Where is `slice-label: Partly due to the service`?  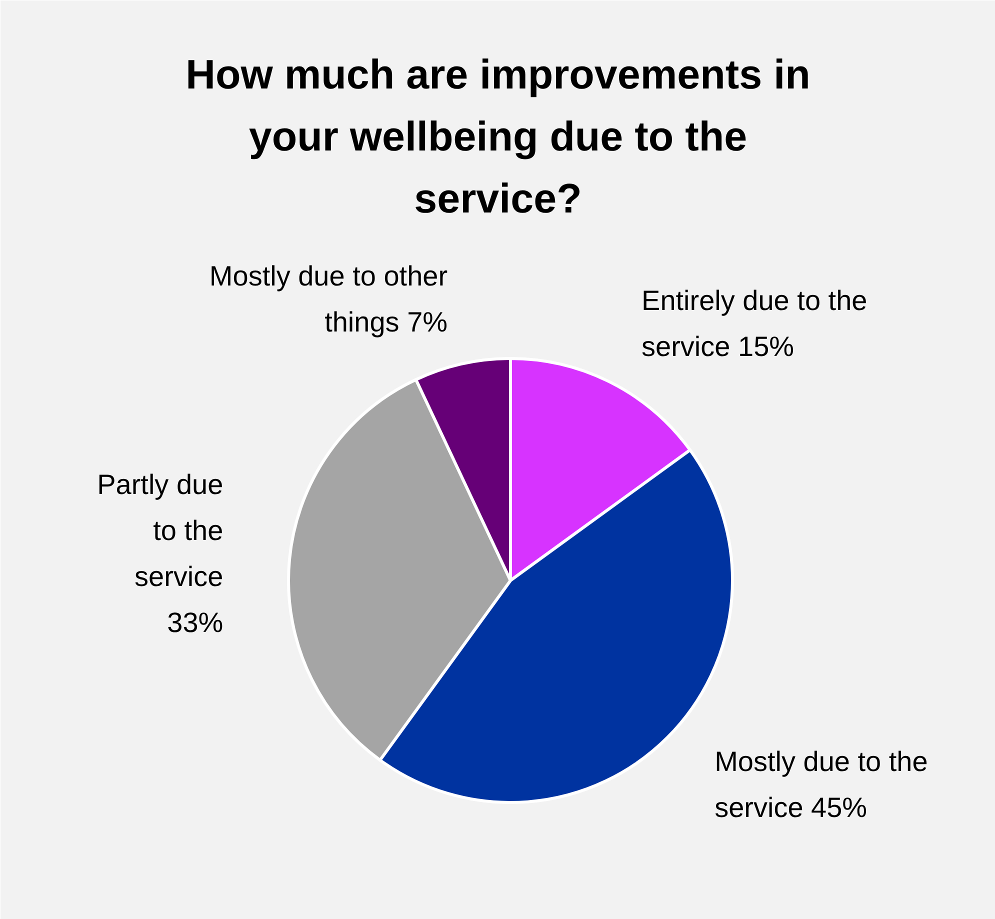
slice-label: Partly due to the service is located at coordinates (160, 530).